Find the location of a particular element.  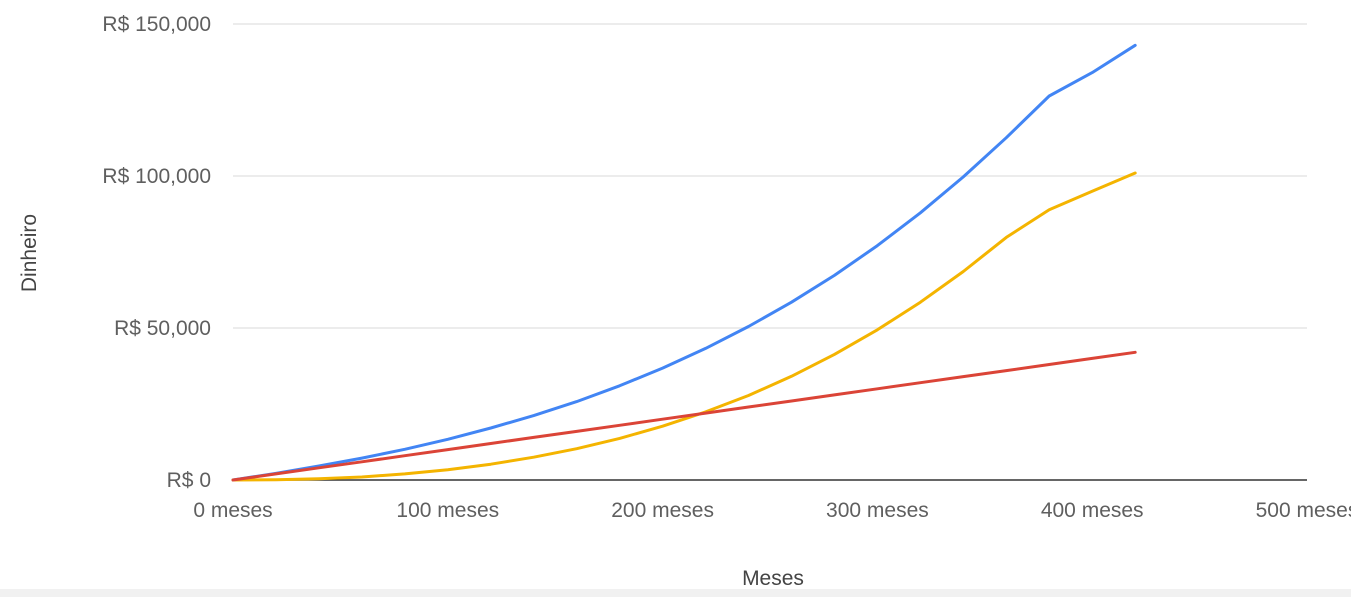

y-tick-label-0: R$ 0 is located at coordinates (189, 480).